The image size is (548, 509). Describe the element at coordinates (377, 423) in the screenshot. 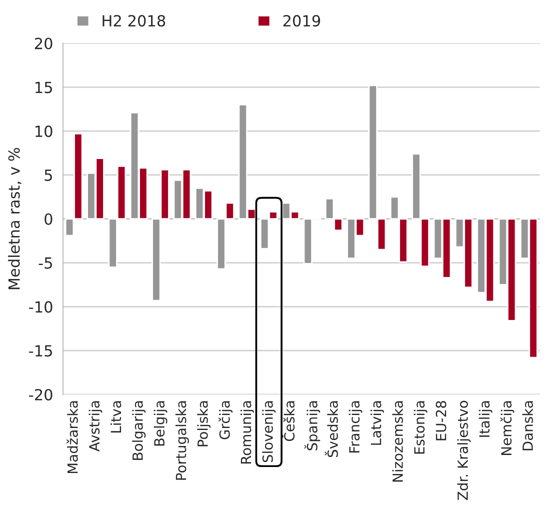

I see `x-tick-label: Latvija` at that location.